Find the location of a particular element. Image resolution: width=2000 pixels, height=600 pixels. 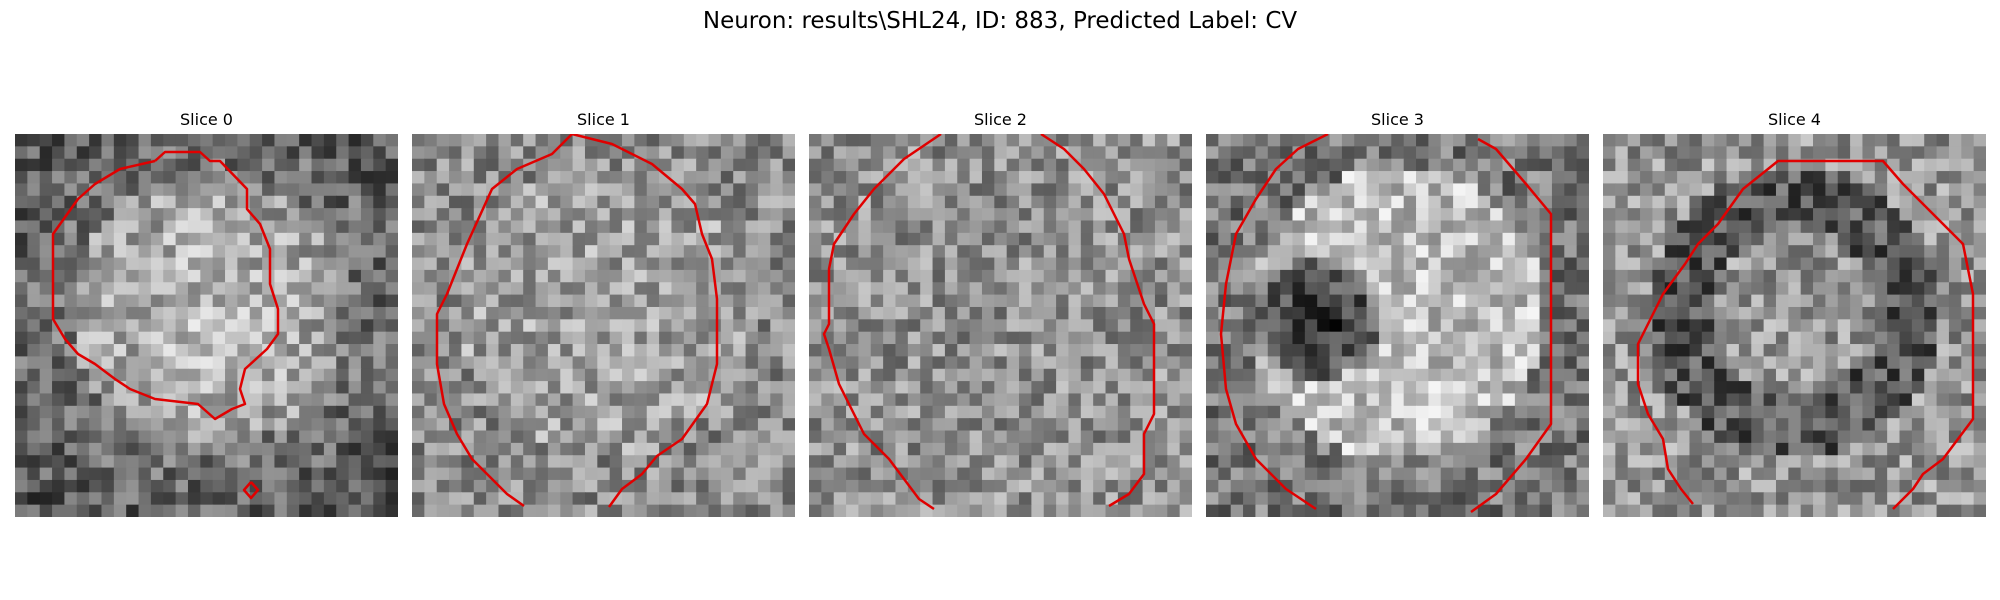

slice-title: Slice 1 is located at coordinates (603, 119).